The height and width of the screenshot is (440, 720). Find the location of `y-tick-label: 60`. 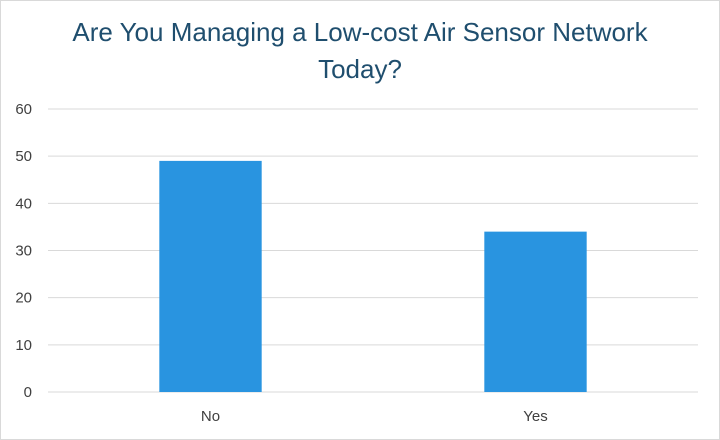

y-tick-label: 60 is located at coordinates (23, 109).